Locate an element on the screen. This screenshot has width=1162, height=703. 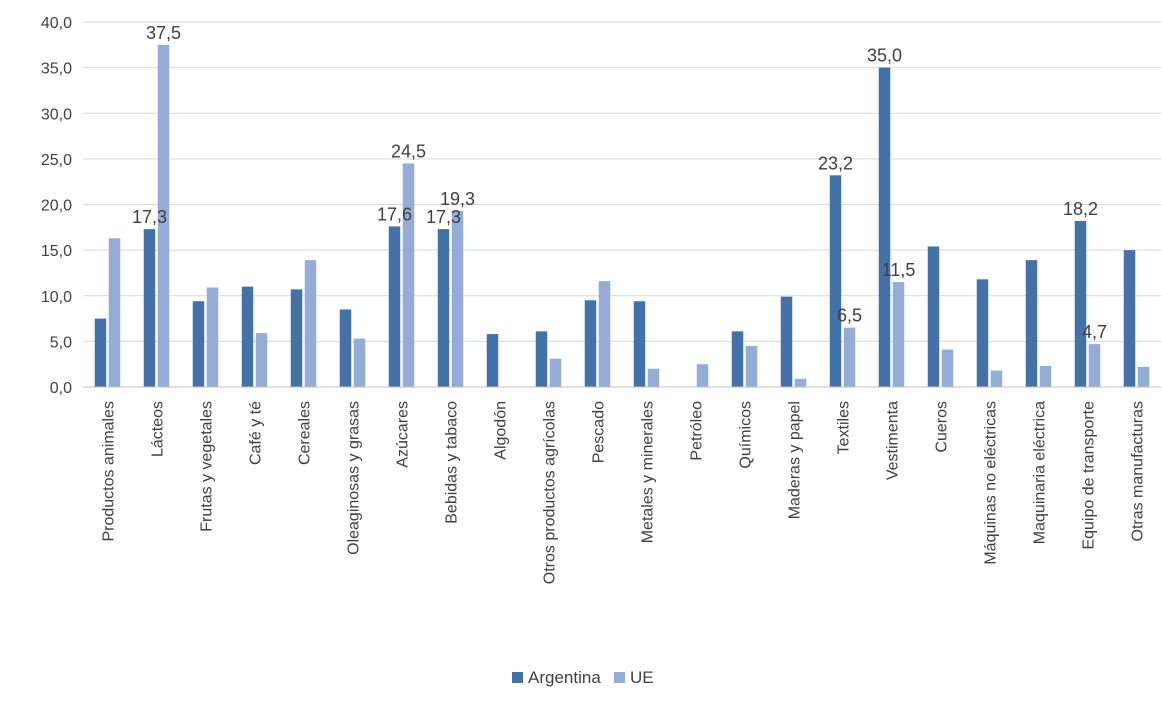
x-tick-label: Petróleo is located at coordinates (697, 431).